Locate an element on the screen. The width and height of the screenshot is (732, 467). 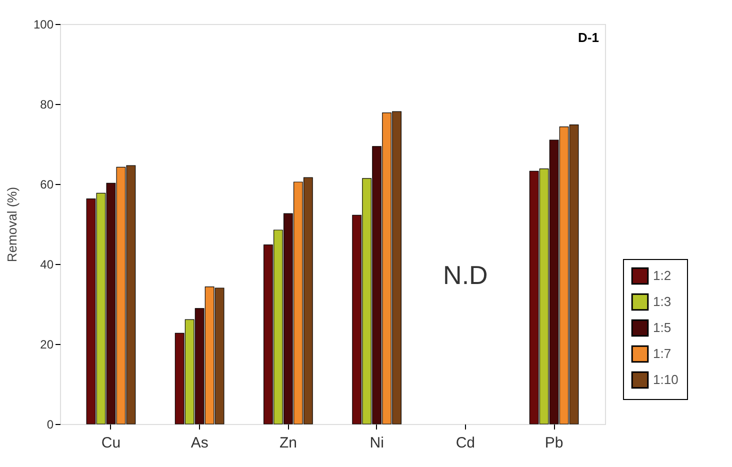
x-tick-label: As is located at coordinates (199, 443).